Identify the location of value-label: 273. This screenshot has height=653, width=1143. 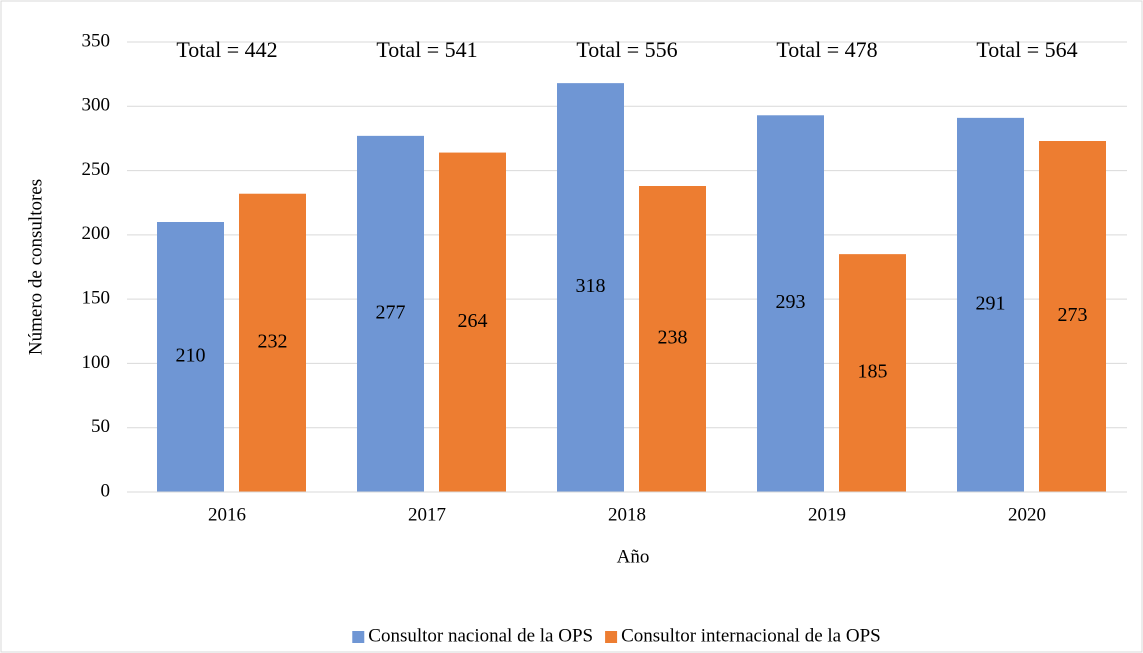
(1073, 315).